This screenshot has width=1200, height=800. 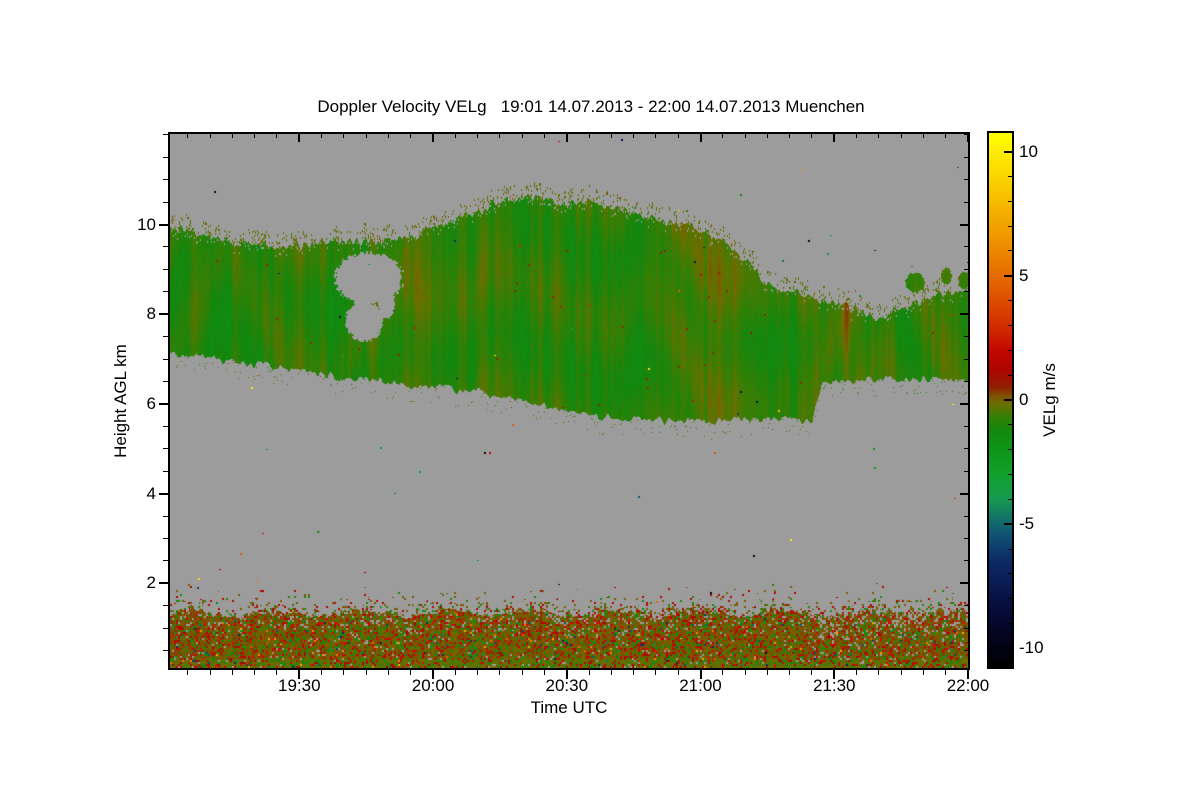 What do you see at coordinates (1049, 400) in the screenshot?
I see `colorbar-title: VELg m/s` at bounding box center [1049, 400].